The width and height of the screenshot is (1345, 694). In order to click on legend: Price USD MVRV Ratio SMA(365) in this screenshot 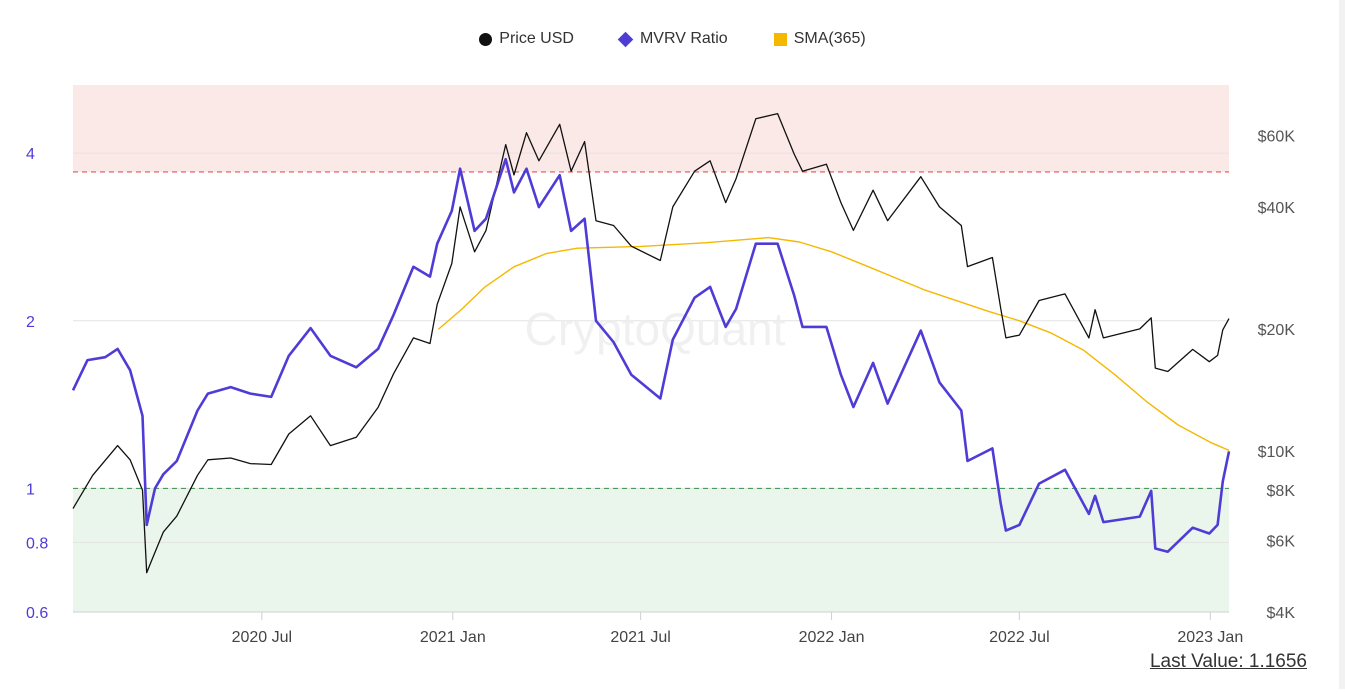, I will do `click(672, 39)`.